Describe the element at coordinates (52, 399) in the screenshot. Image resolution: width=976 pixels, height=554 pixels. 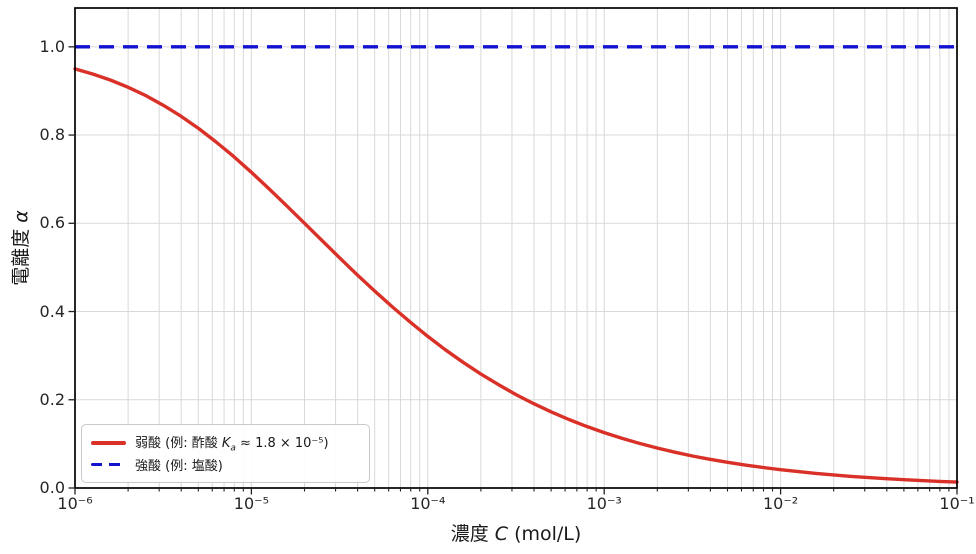
I see `y-tick-label: 0.2` at that location.